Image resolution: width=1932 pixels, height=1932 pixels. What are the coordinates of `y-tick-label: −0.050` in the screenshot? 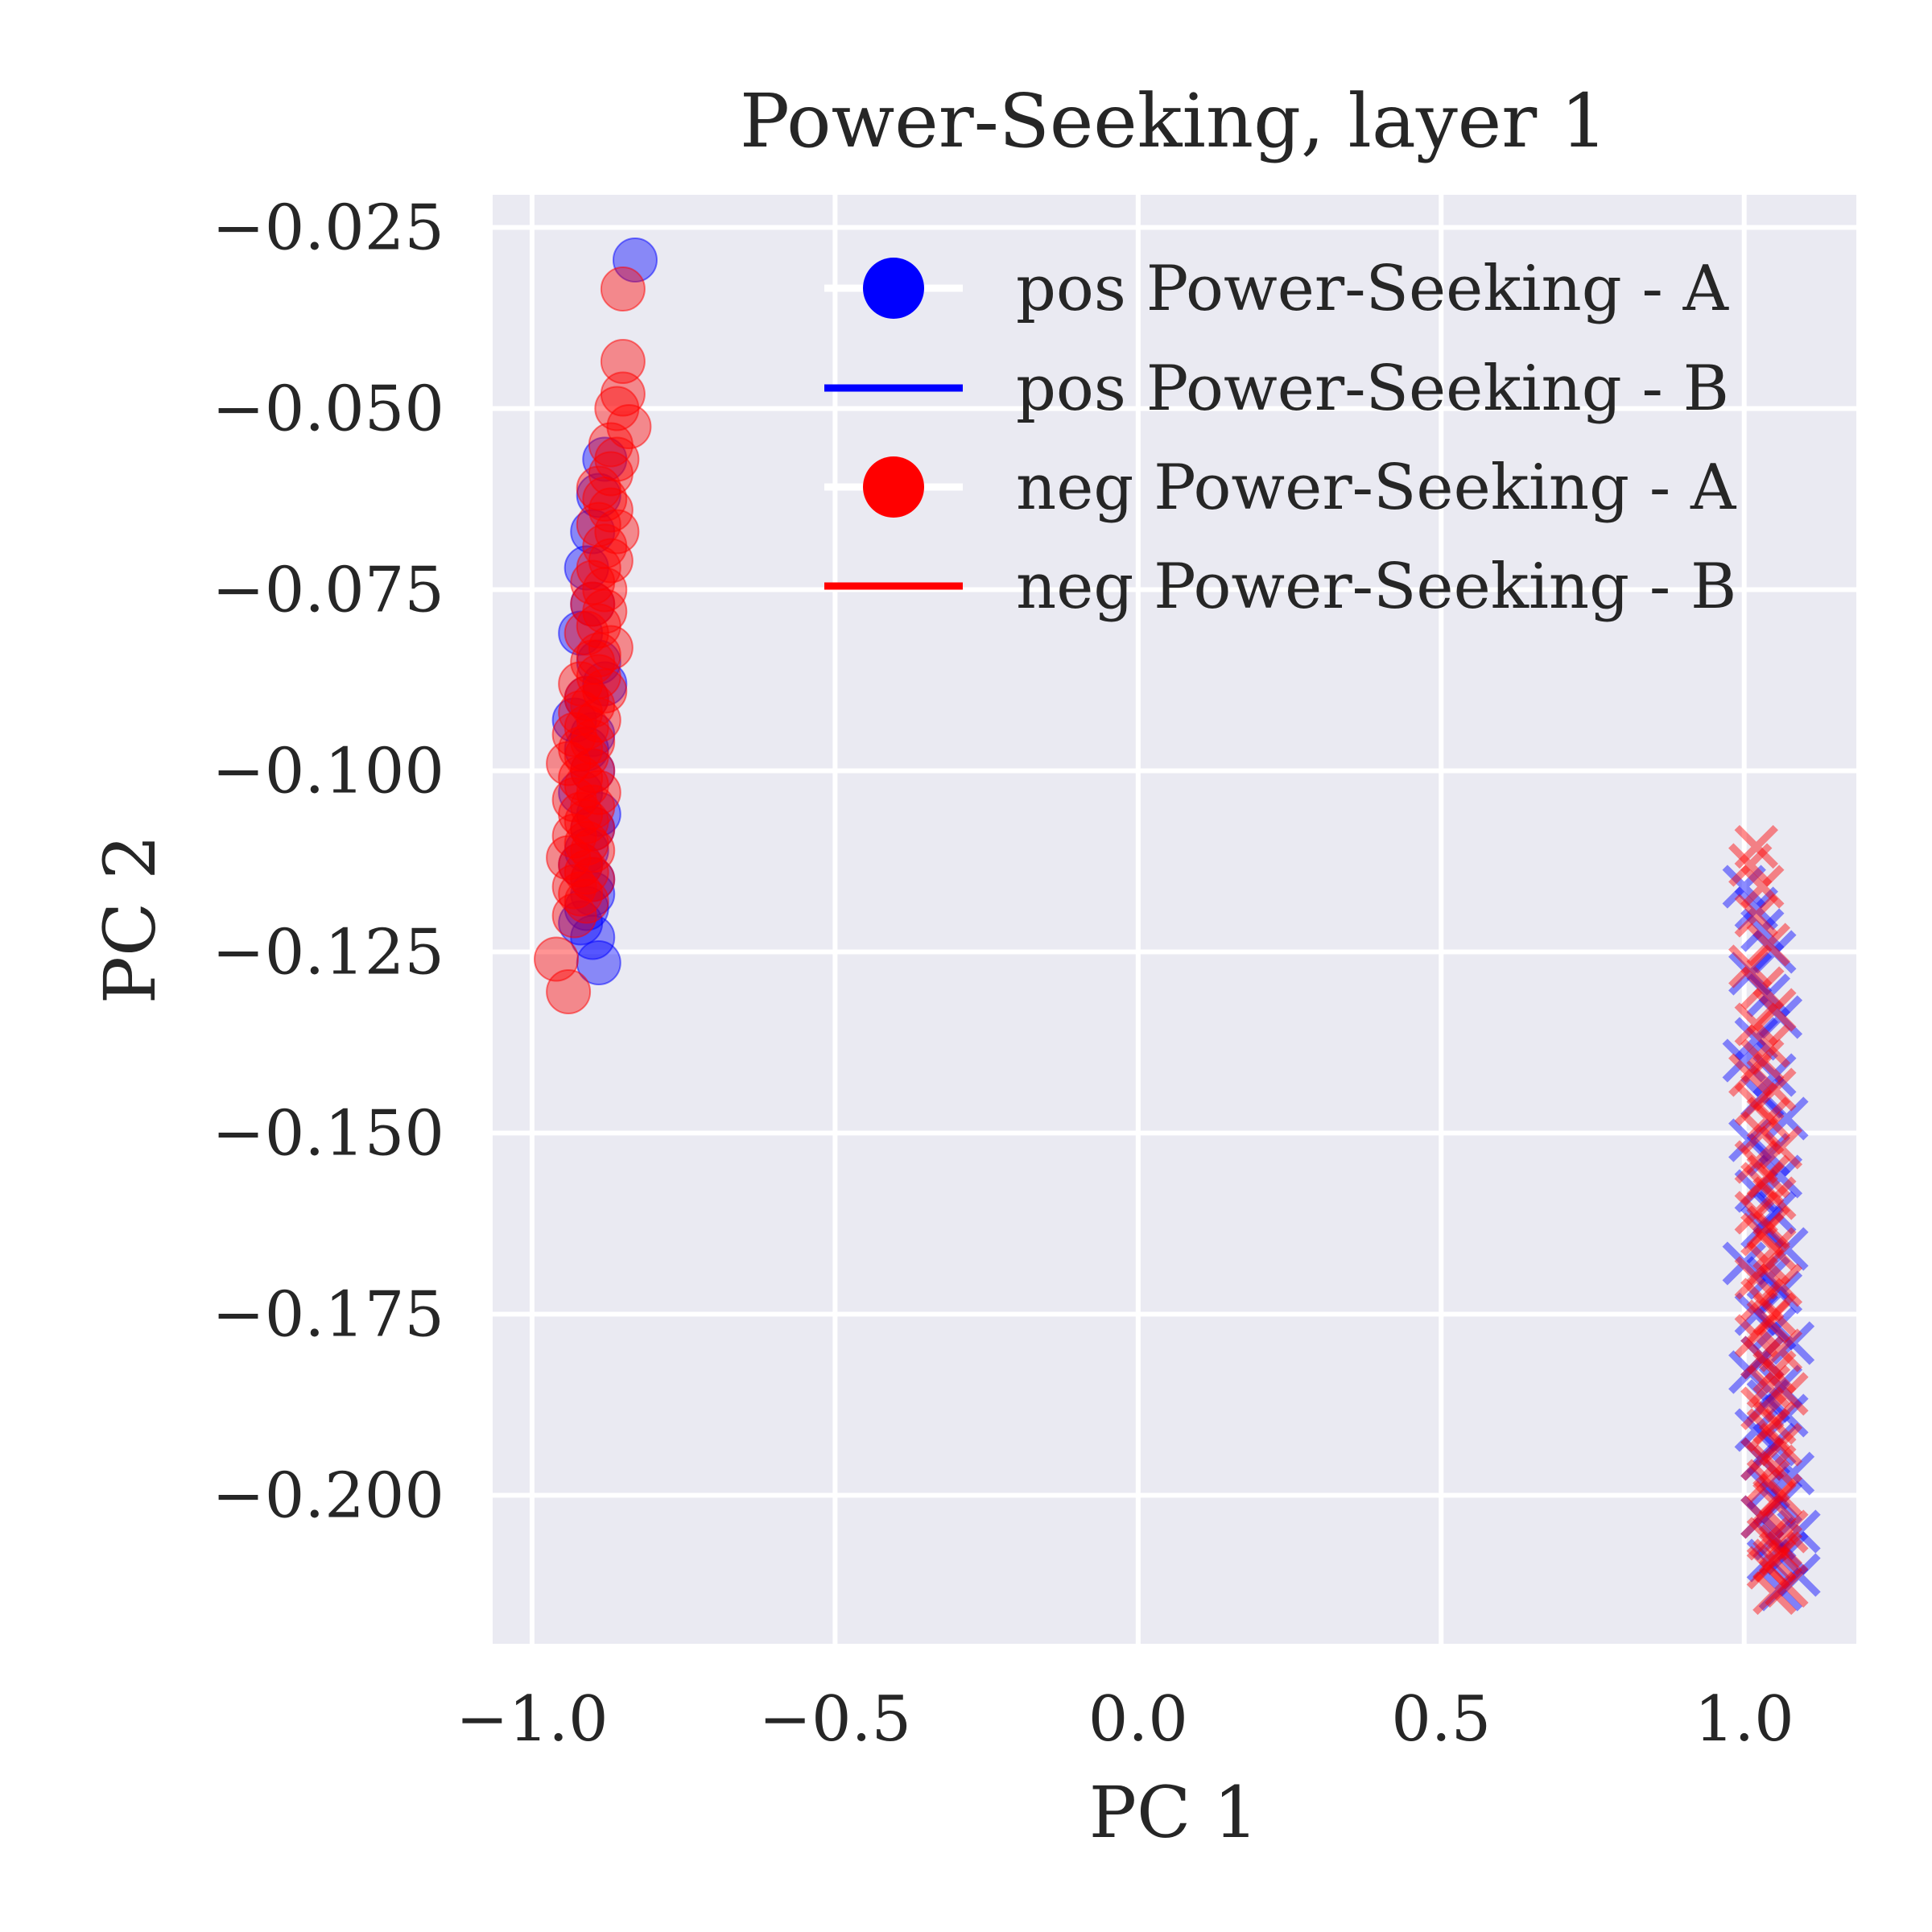 It's located at (328, 410).